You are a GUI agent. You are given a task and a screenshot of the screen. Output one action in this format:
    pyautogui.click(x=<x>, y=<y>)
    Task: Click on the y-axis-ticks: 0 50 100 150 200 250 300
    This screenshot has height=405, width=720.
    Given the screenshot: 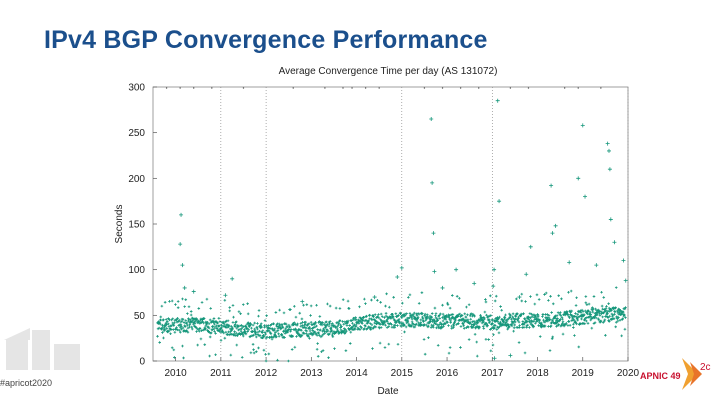 What is the action you would take?
    pyautogui.click(x=142, y=225)
    